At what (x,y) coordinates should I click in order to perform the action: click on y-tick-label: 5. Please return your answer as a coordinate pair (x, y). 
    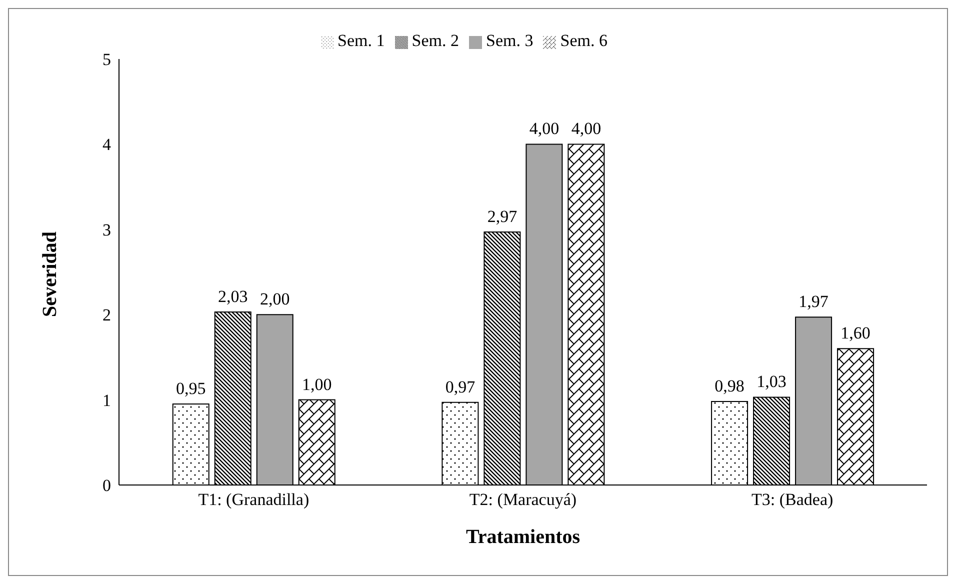
    Looking at the image, I should click on (106, 60).